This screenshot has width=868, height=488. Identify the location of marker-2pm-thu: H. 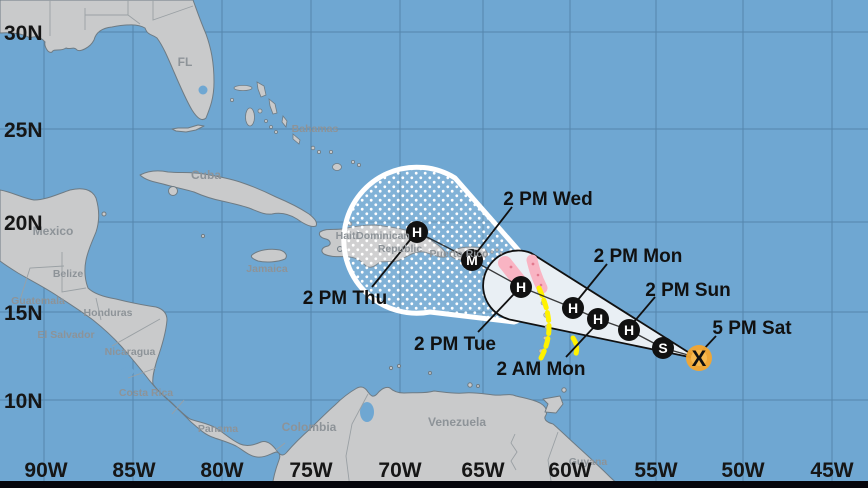
(417, 232).